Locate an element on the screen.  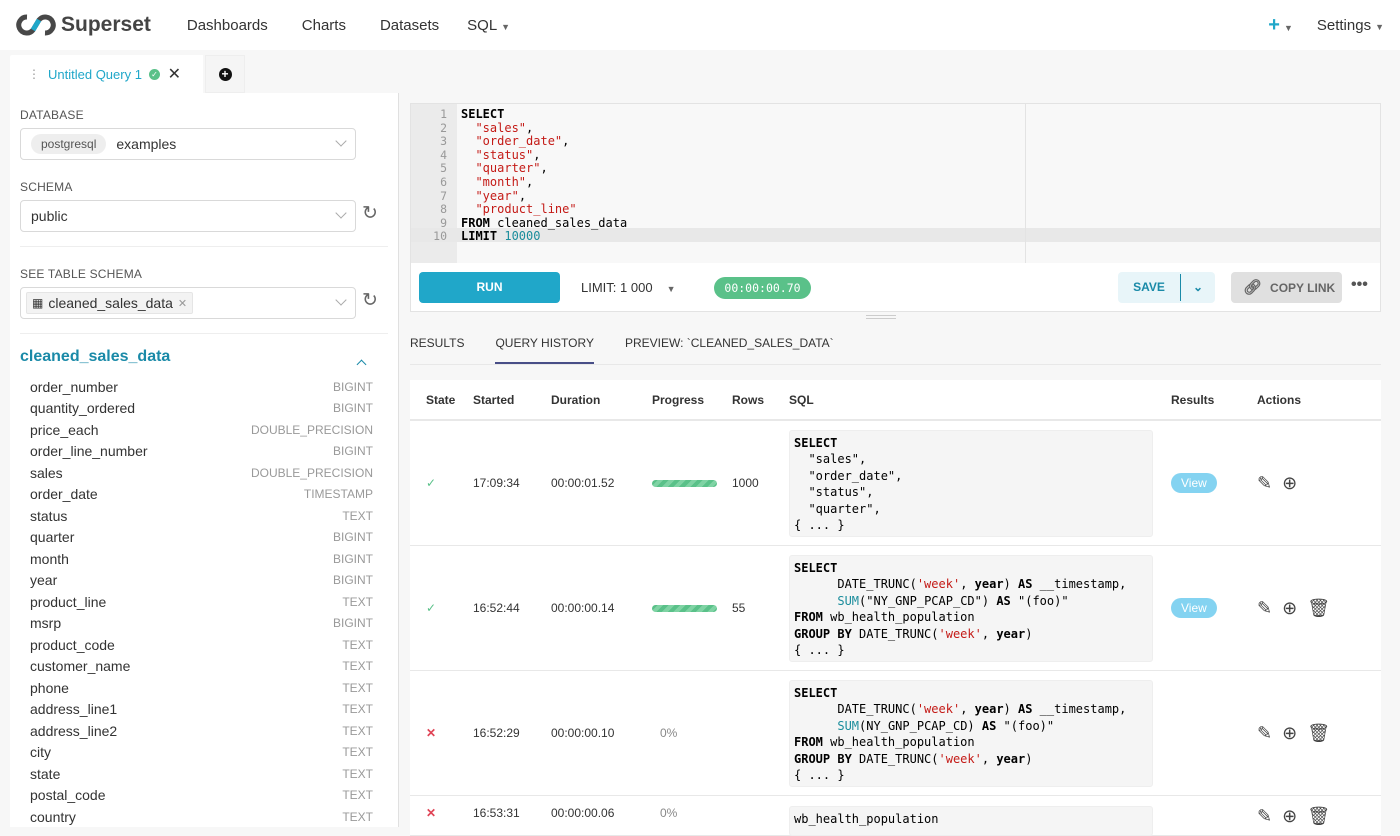
sql-token: DATE_TRUNC( is located at coordinates (855, 584).